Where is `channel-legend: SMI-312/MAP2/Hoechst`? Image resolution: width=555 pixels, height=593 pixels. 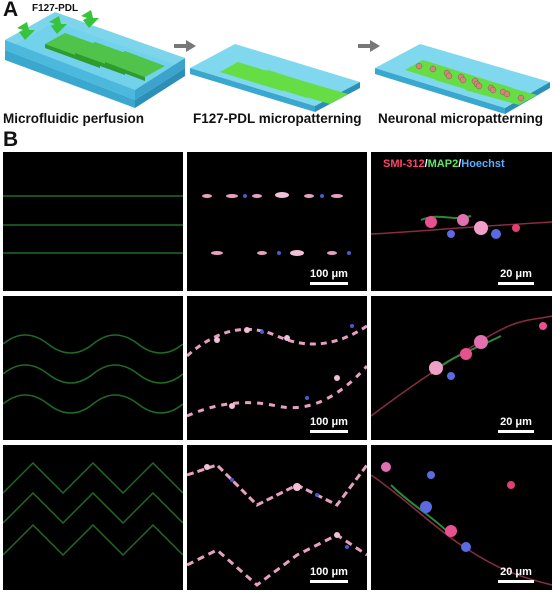 channel-legend: SMI-312/MAP2/Hoechst is located at coordinates (444, 164).